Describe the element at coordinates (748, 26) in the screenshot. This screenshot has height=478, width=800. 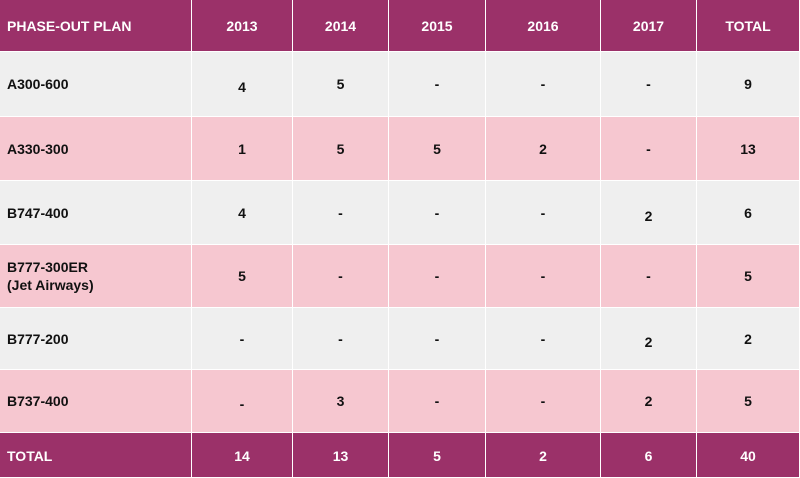
I see `header-cell-total: TOTAL` at that location.